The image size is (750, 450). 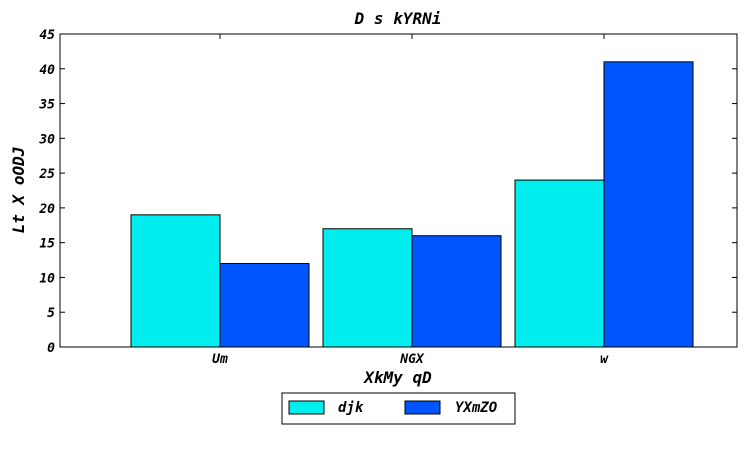 I want to click on x-axis-label: XkMy qD, so click(x=397, y=377).